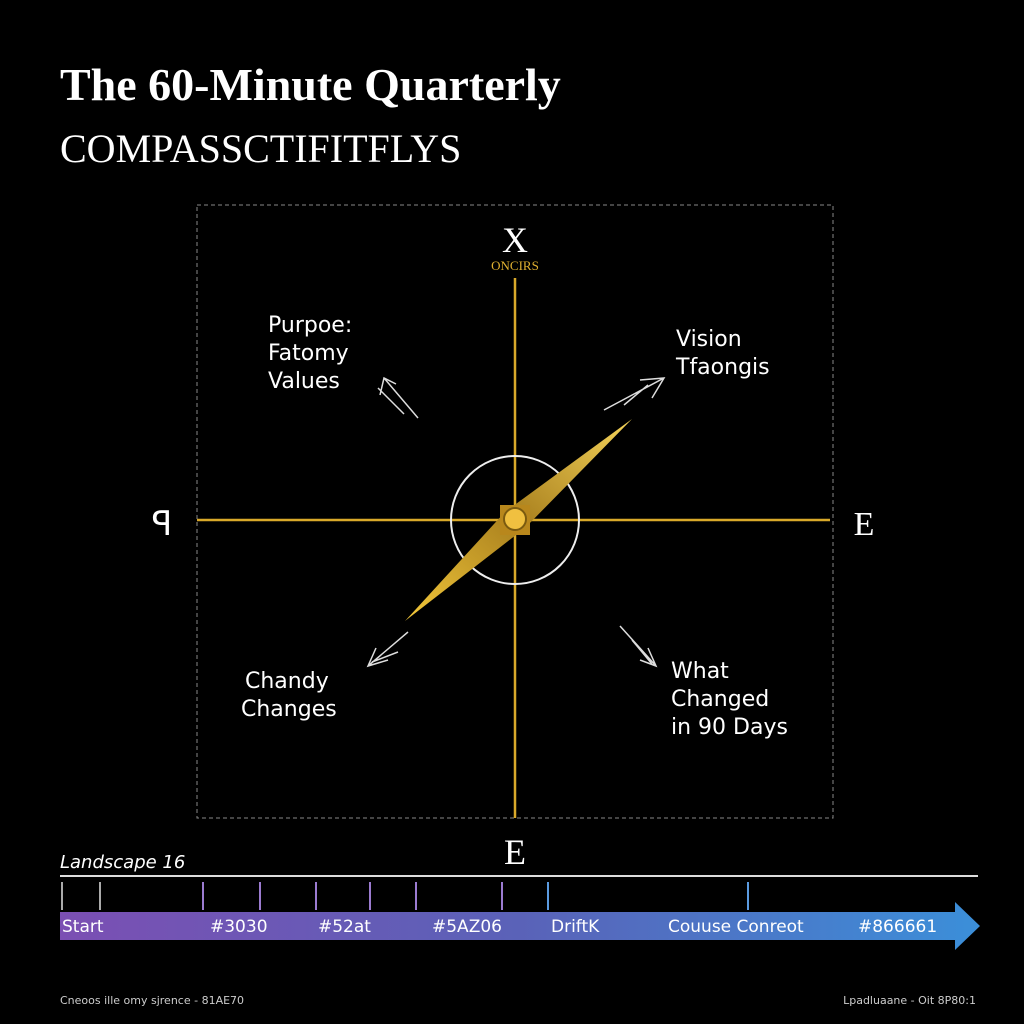 This screenshot has height=1024, width=1024. I want to click on compass-ring, so click(515, 520).